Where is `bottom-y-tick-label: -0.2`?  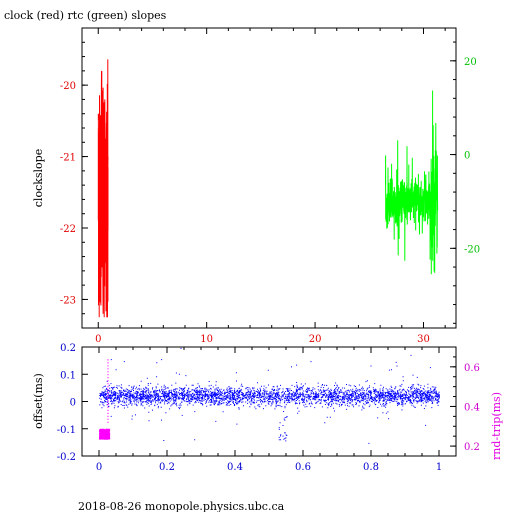
bottom-y-tick-label: -0.2 is located at coordinates (66, 457).